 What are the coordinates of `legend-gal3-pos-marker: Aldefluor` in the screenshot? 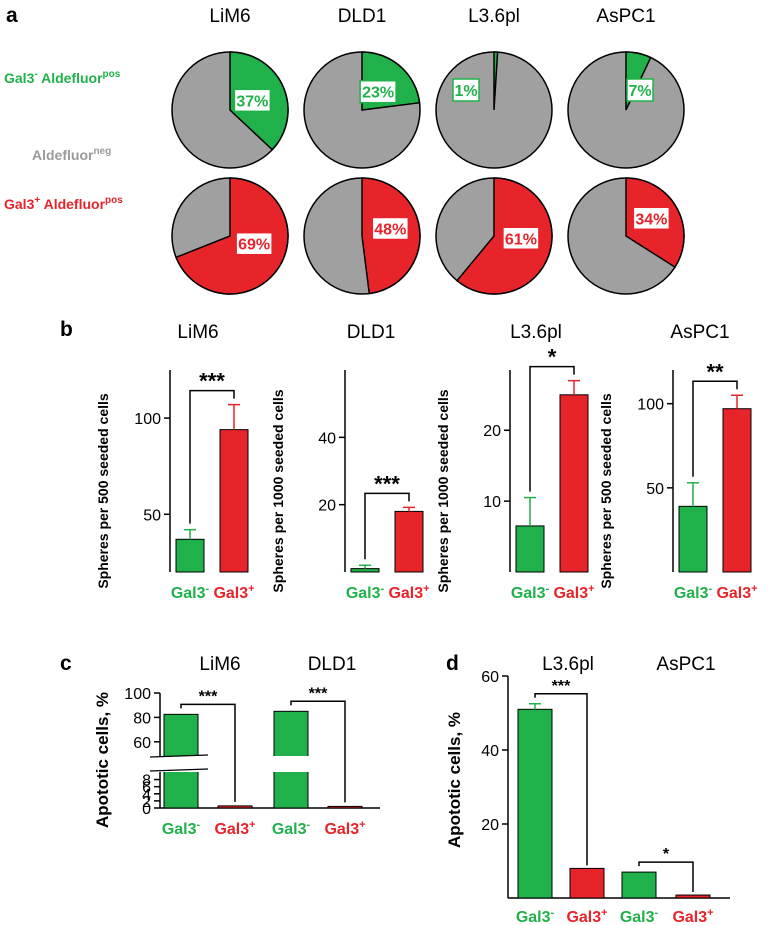 It's located at (75, 204).